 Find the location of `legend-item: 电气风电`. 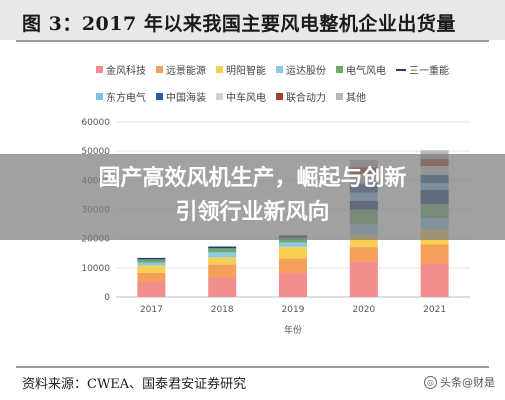

legend-item: 电气风电 is located at coordinates (361, 69).